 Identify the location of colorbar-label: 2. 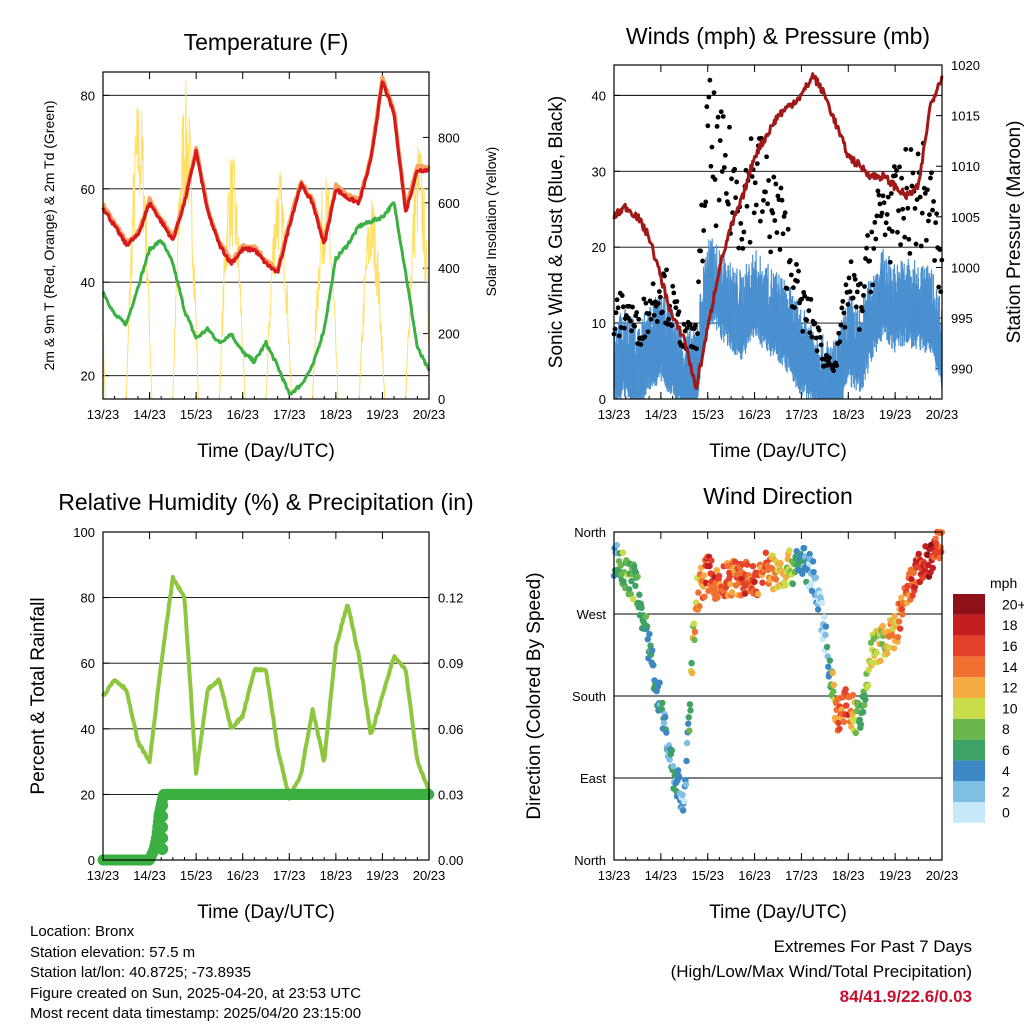
(1006, 792).